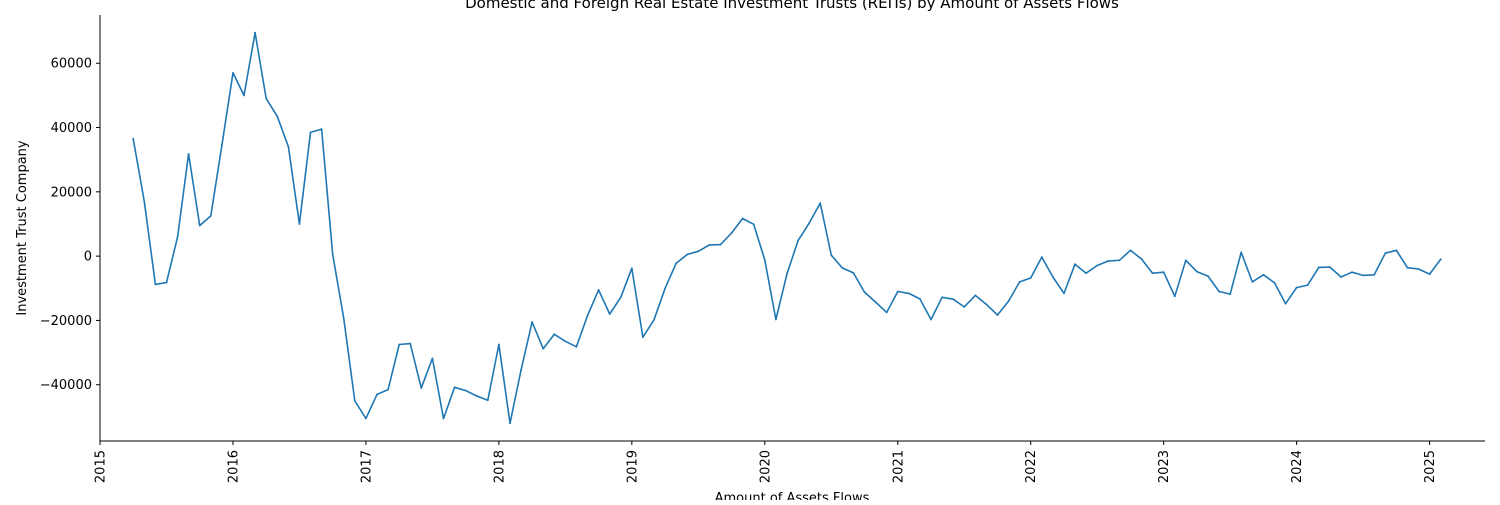 Image resolution: width=1500 pixels, height=505 pixels. Describe the element at coordinates (66, 321) in the screenshot. I see `y-tick-label: −20000` at that location.